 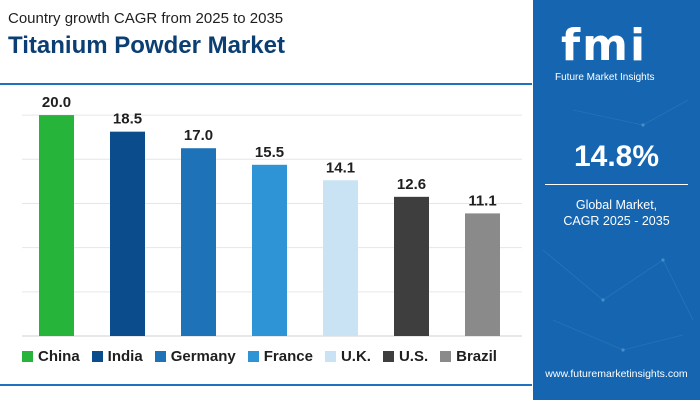 I want to click on legend-label: U.K., so click(x=355, y=356).